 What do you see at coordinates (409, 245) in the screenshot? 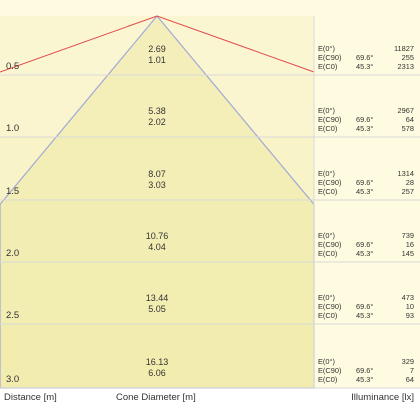
I see `illuminance-value: 16` at bounding box center [409, 245].